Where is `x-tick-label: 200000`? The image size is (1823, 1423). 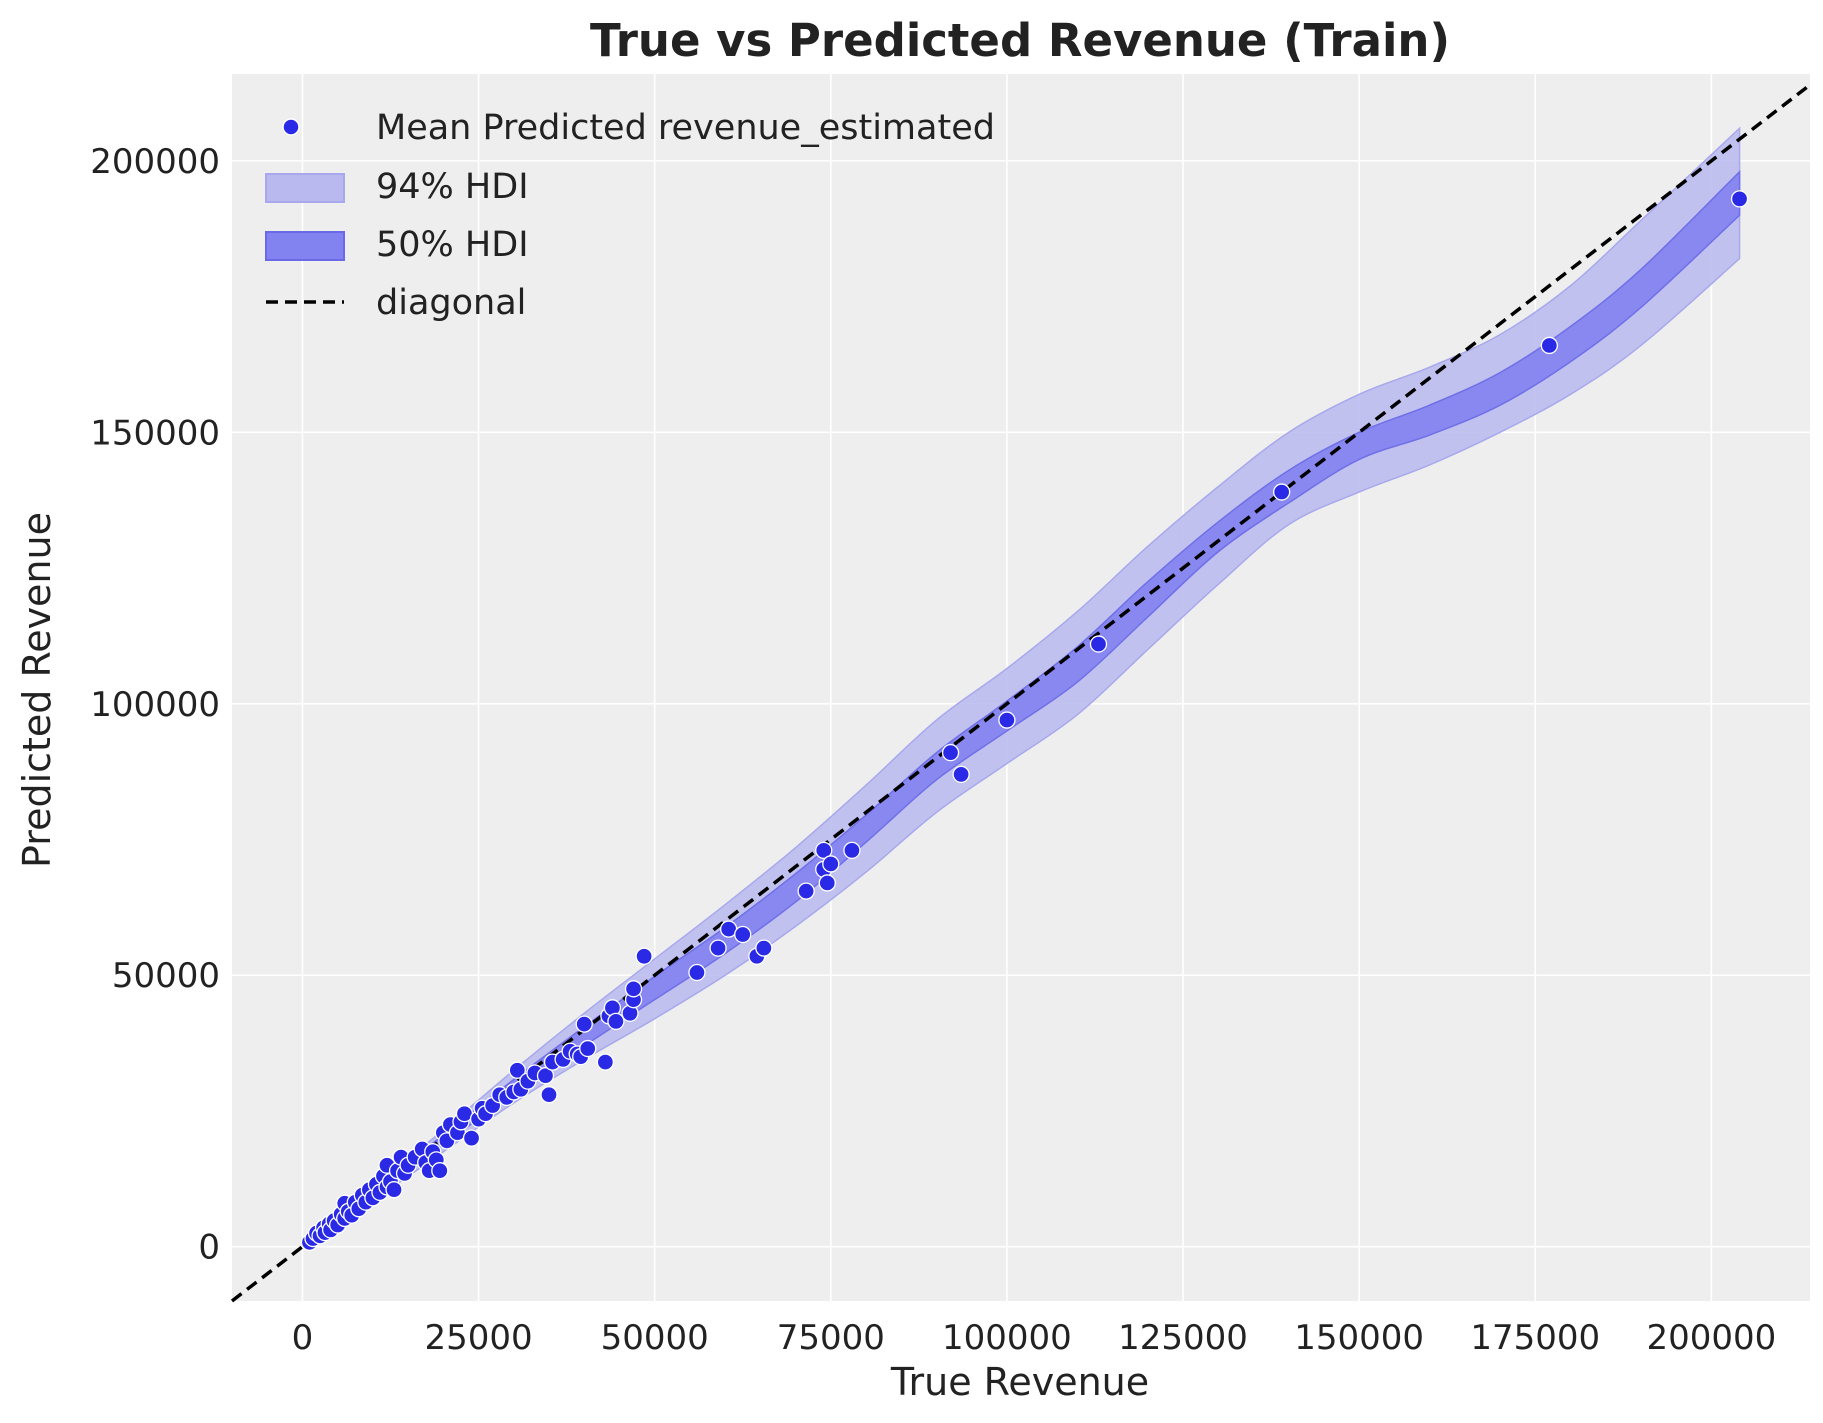 x-tick-label: 200000 is located at coordinates (1711, 1338).